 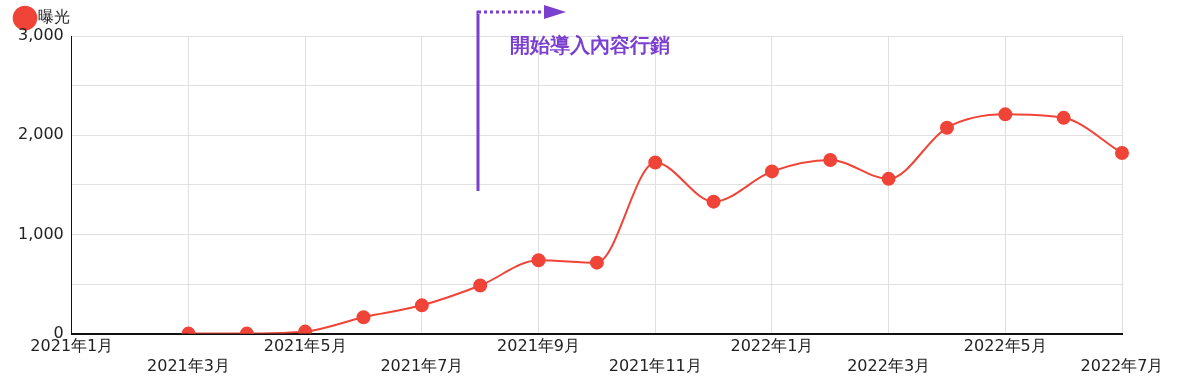 I want to click on x-tick-label: 2022年7月, so click(x=1122, y=365).